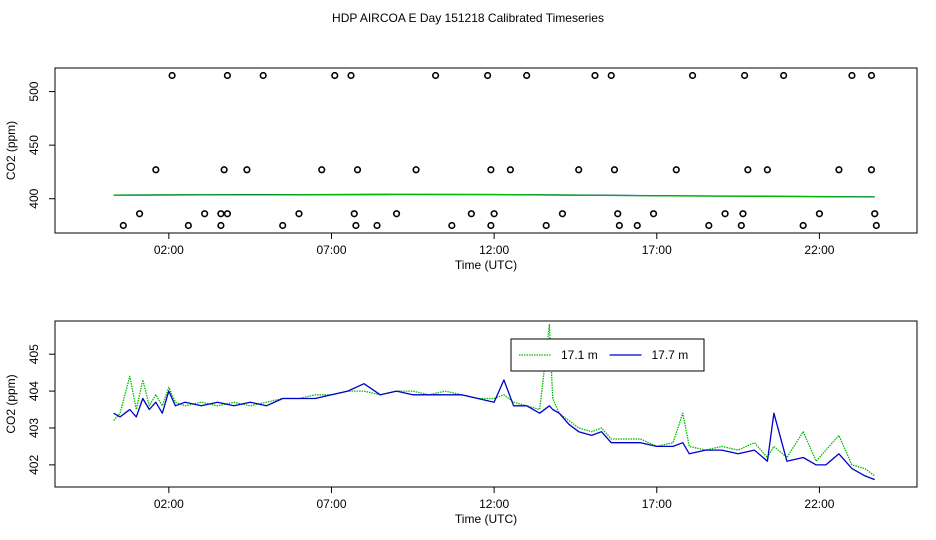 The height and width of the screenshot is (540, 936). I want to click on y-tick-label: 403, so click(34, 428).